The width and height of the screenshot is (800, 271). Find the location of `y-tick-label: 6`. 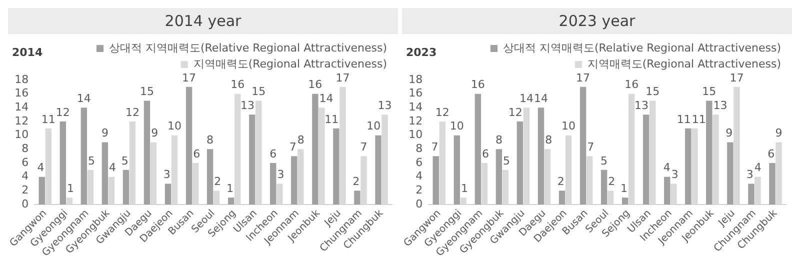

y-tick-label: 6 is located at coordinates (419, 162).